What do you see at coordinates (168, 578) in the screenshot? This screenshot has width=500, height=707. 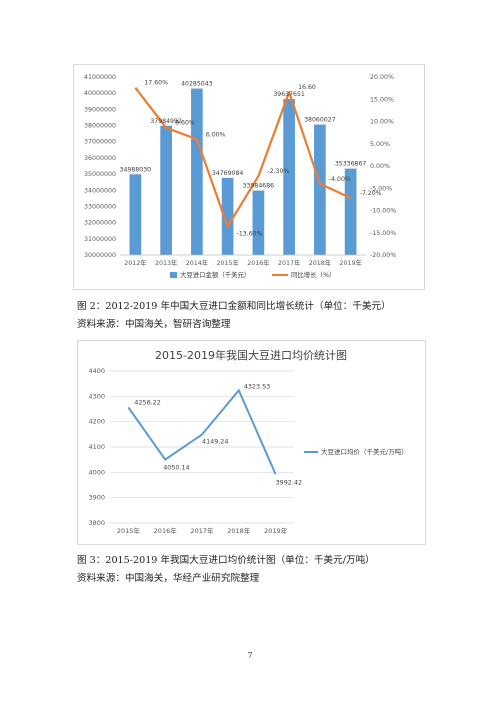 I see `figure-3-source: 资料来源：中国海关，华经产业研究院整理` at bounding box center [168, 578].